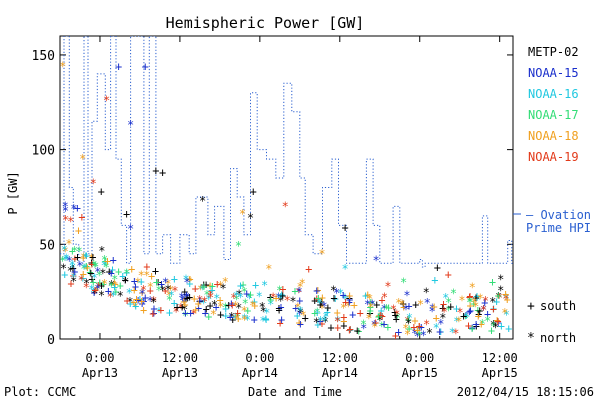  What do you see at coordinates (500, 373) in the screenshot?
I see `x-tick-date-label: Apr15` at bounding box center [500, 373].